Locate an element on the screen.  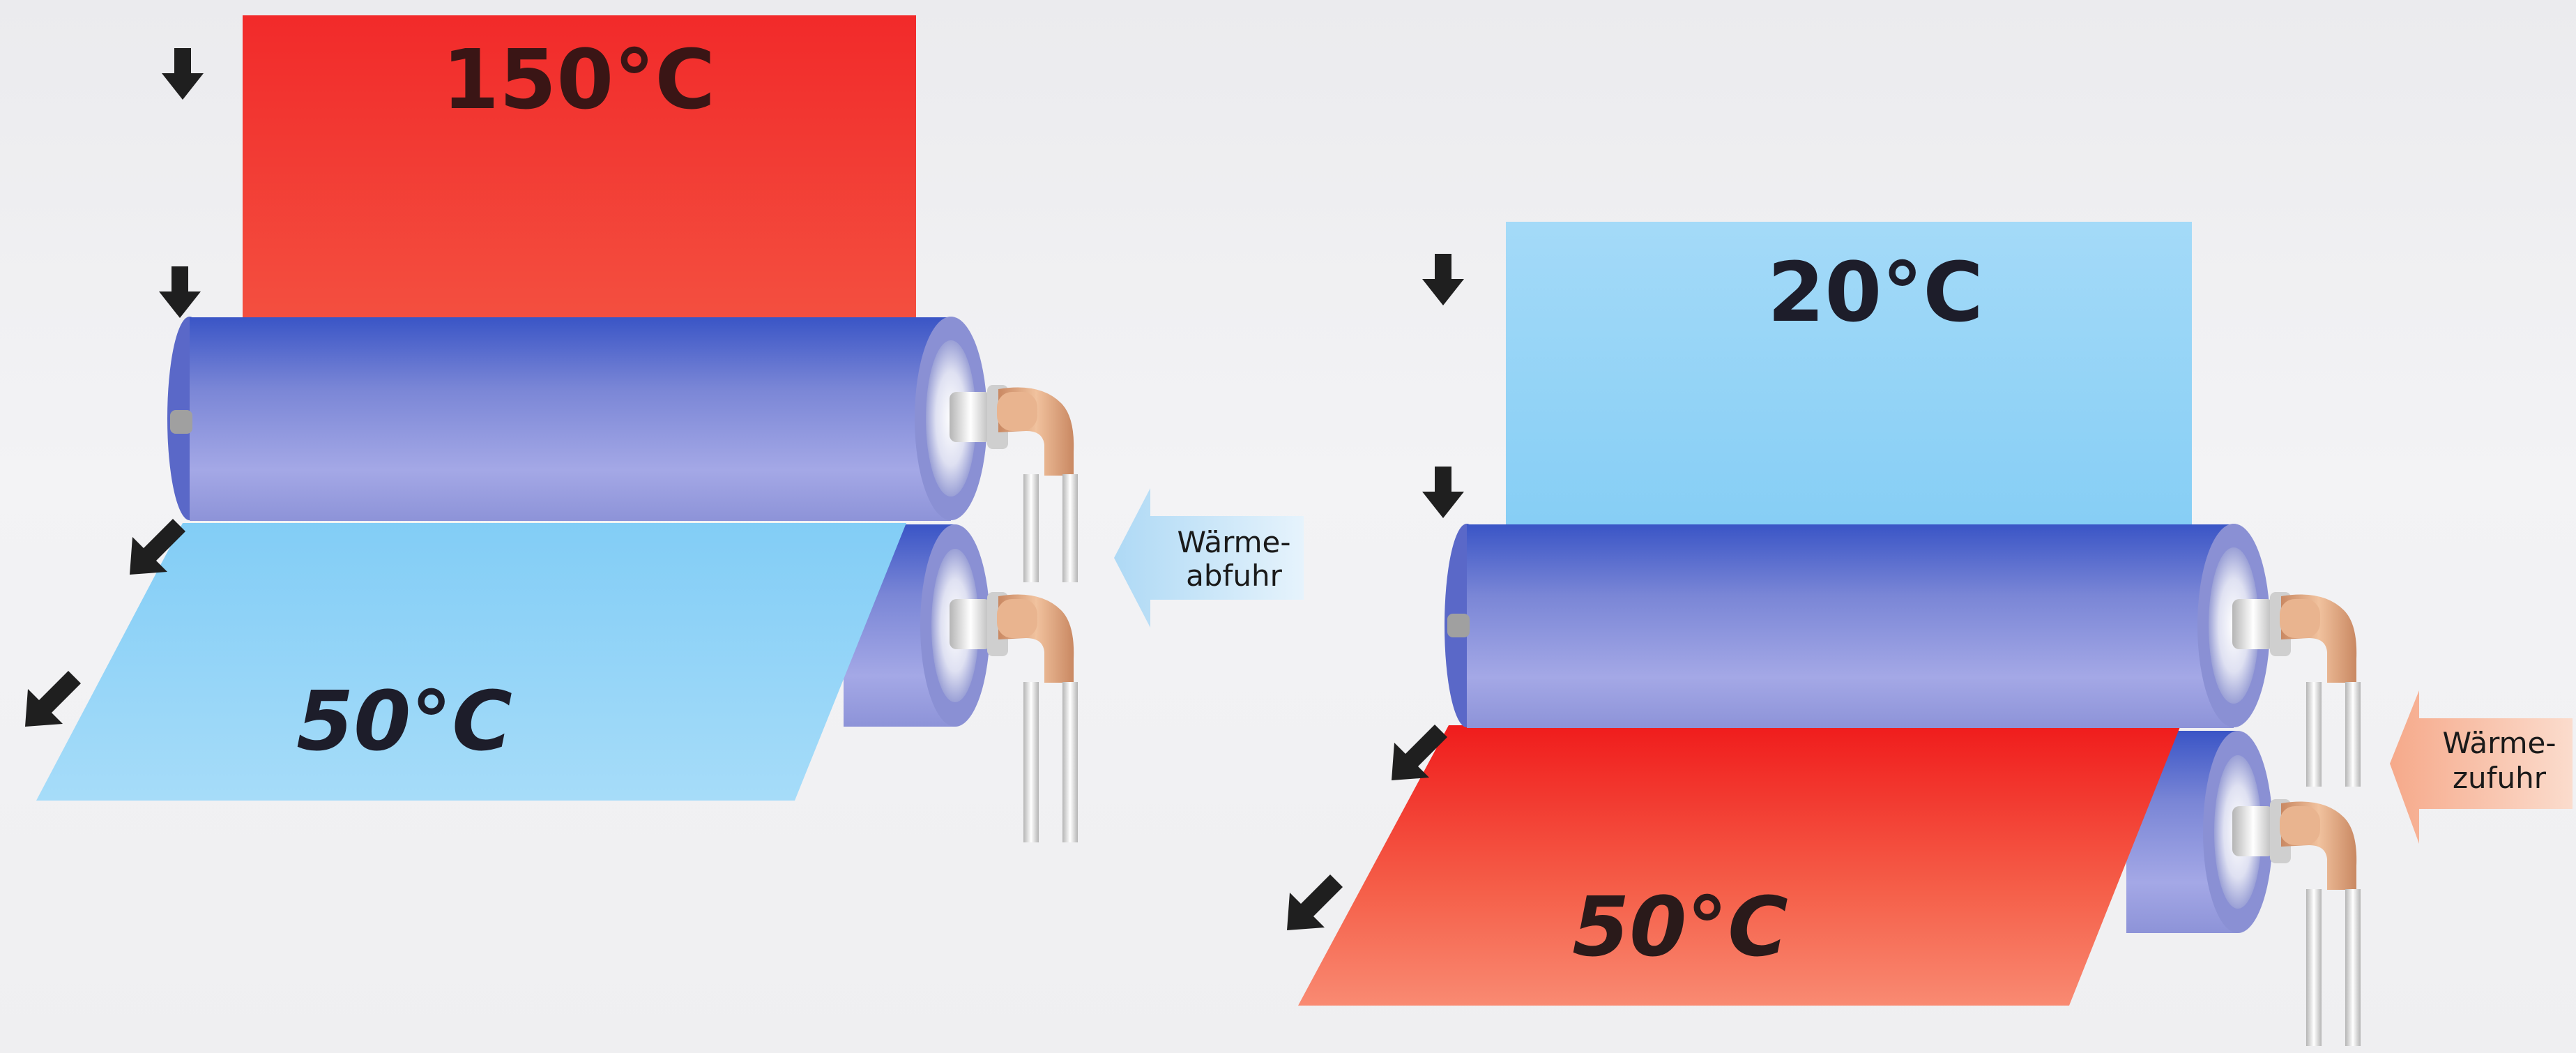
heat-removal-label-line2: abfuhr is located at coordinates (1234, 576).